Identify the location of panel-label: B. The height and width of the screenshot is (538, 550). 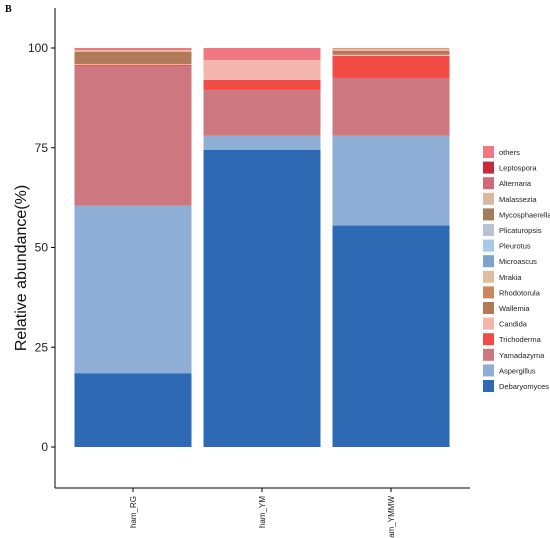
(8, 9).